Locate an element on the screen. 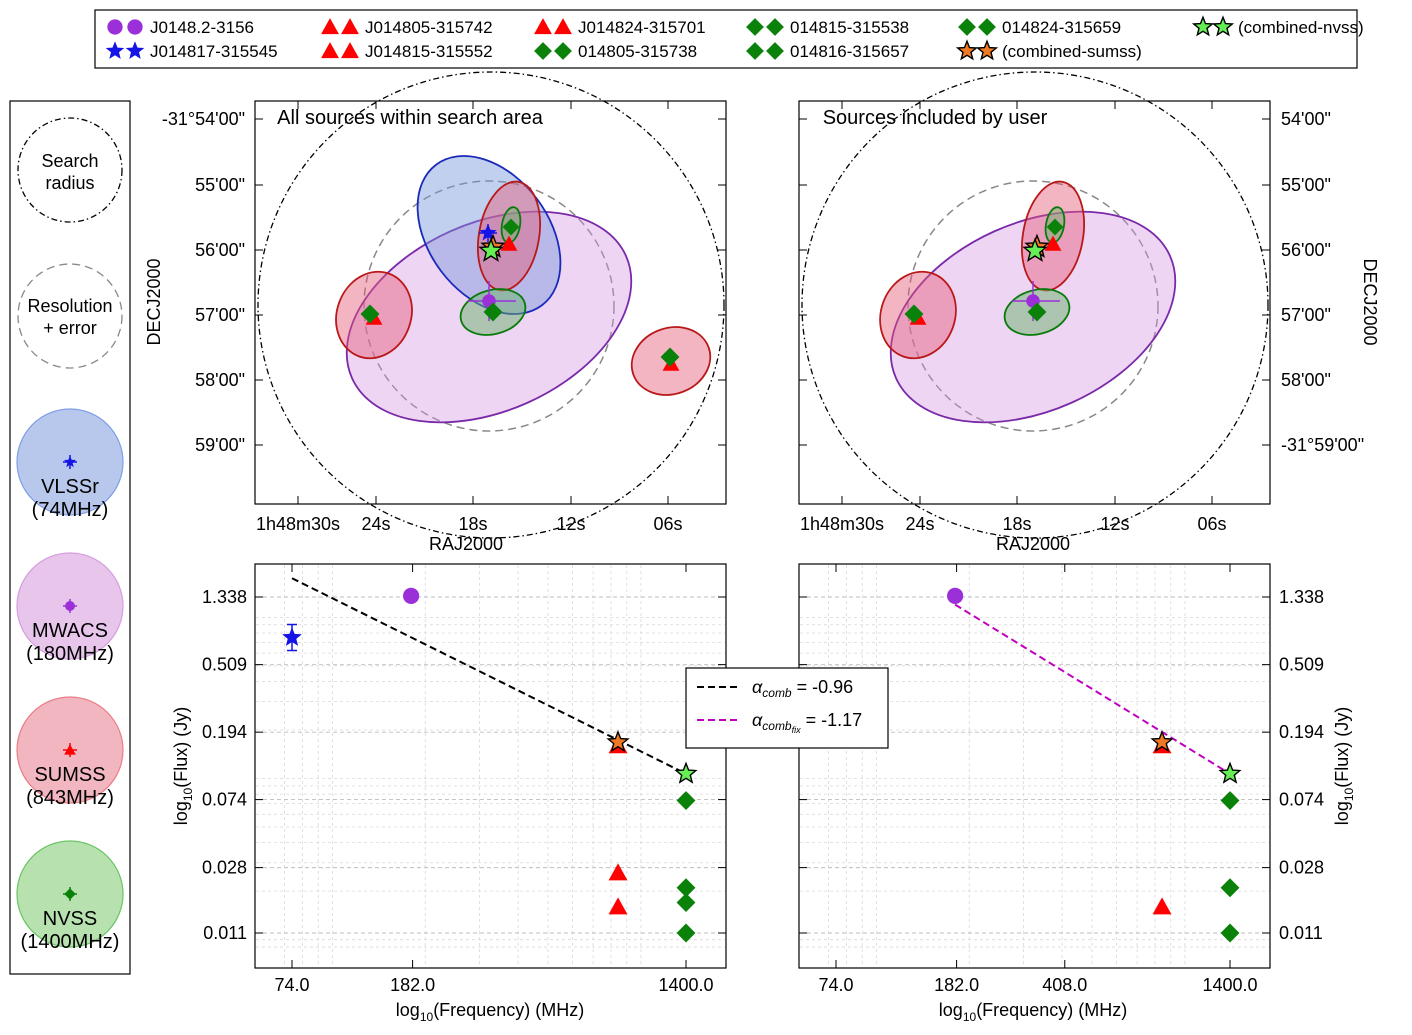 This screenshot has height=1035, width=1412. axis-label-body: (Frequency) (MHz) is located at coordinates (1051, 1010).